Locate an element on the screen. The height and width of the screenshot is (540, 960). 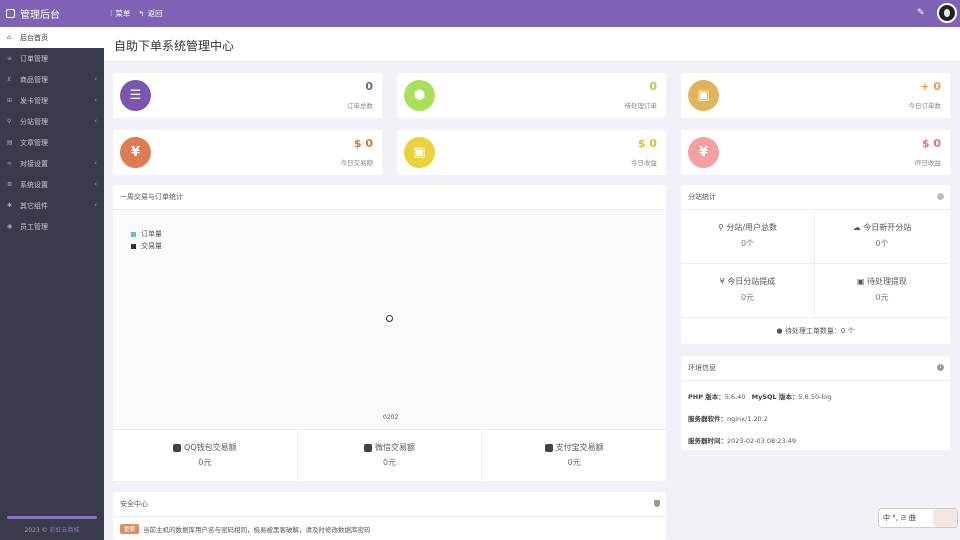
page-header: 自助下单系统管理中心 is located at coordinates (532, 44).